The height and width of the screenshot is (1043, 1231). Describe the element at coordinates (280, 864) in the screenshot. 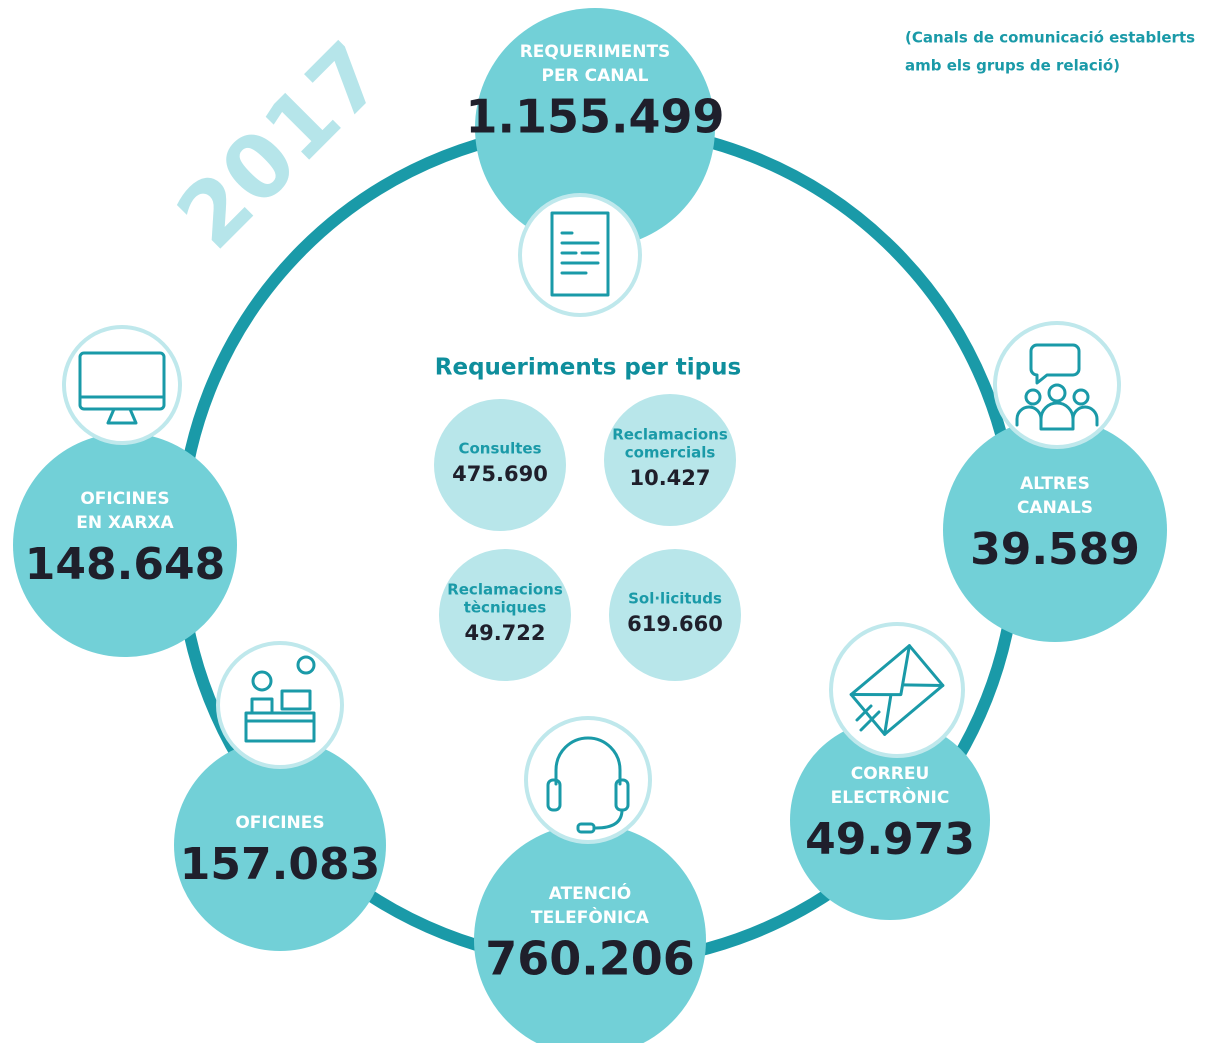

I see `channel-value: 157.083` at that location.